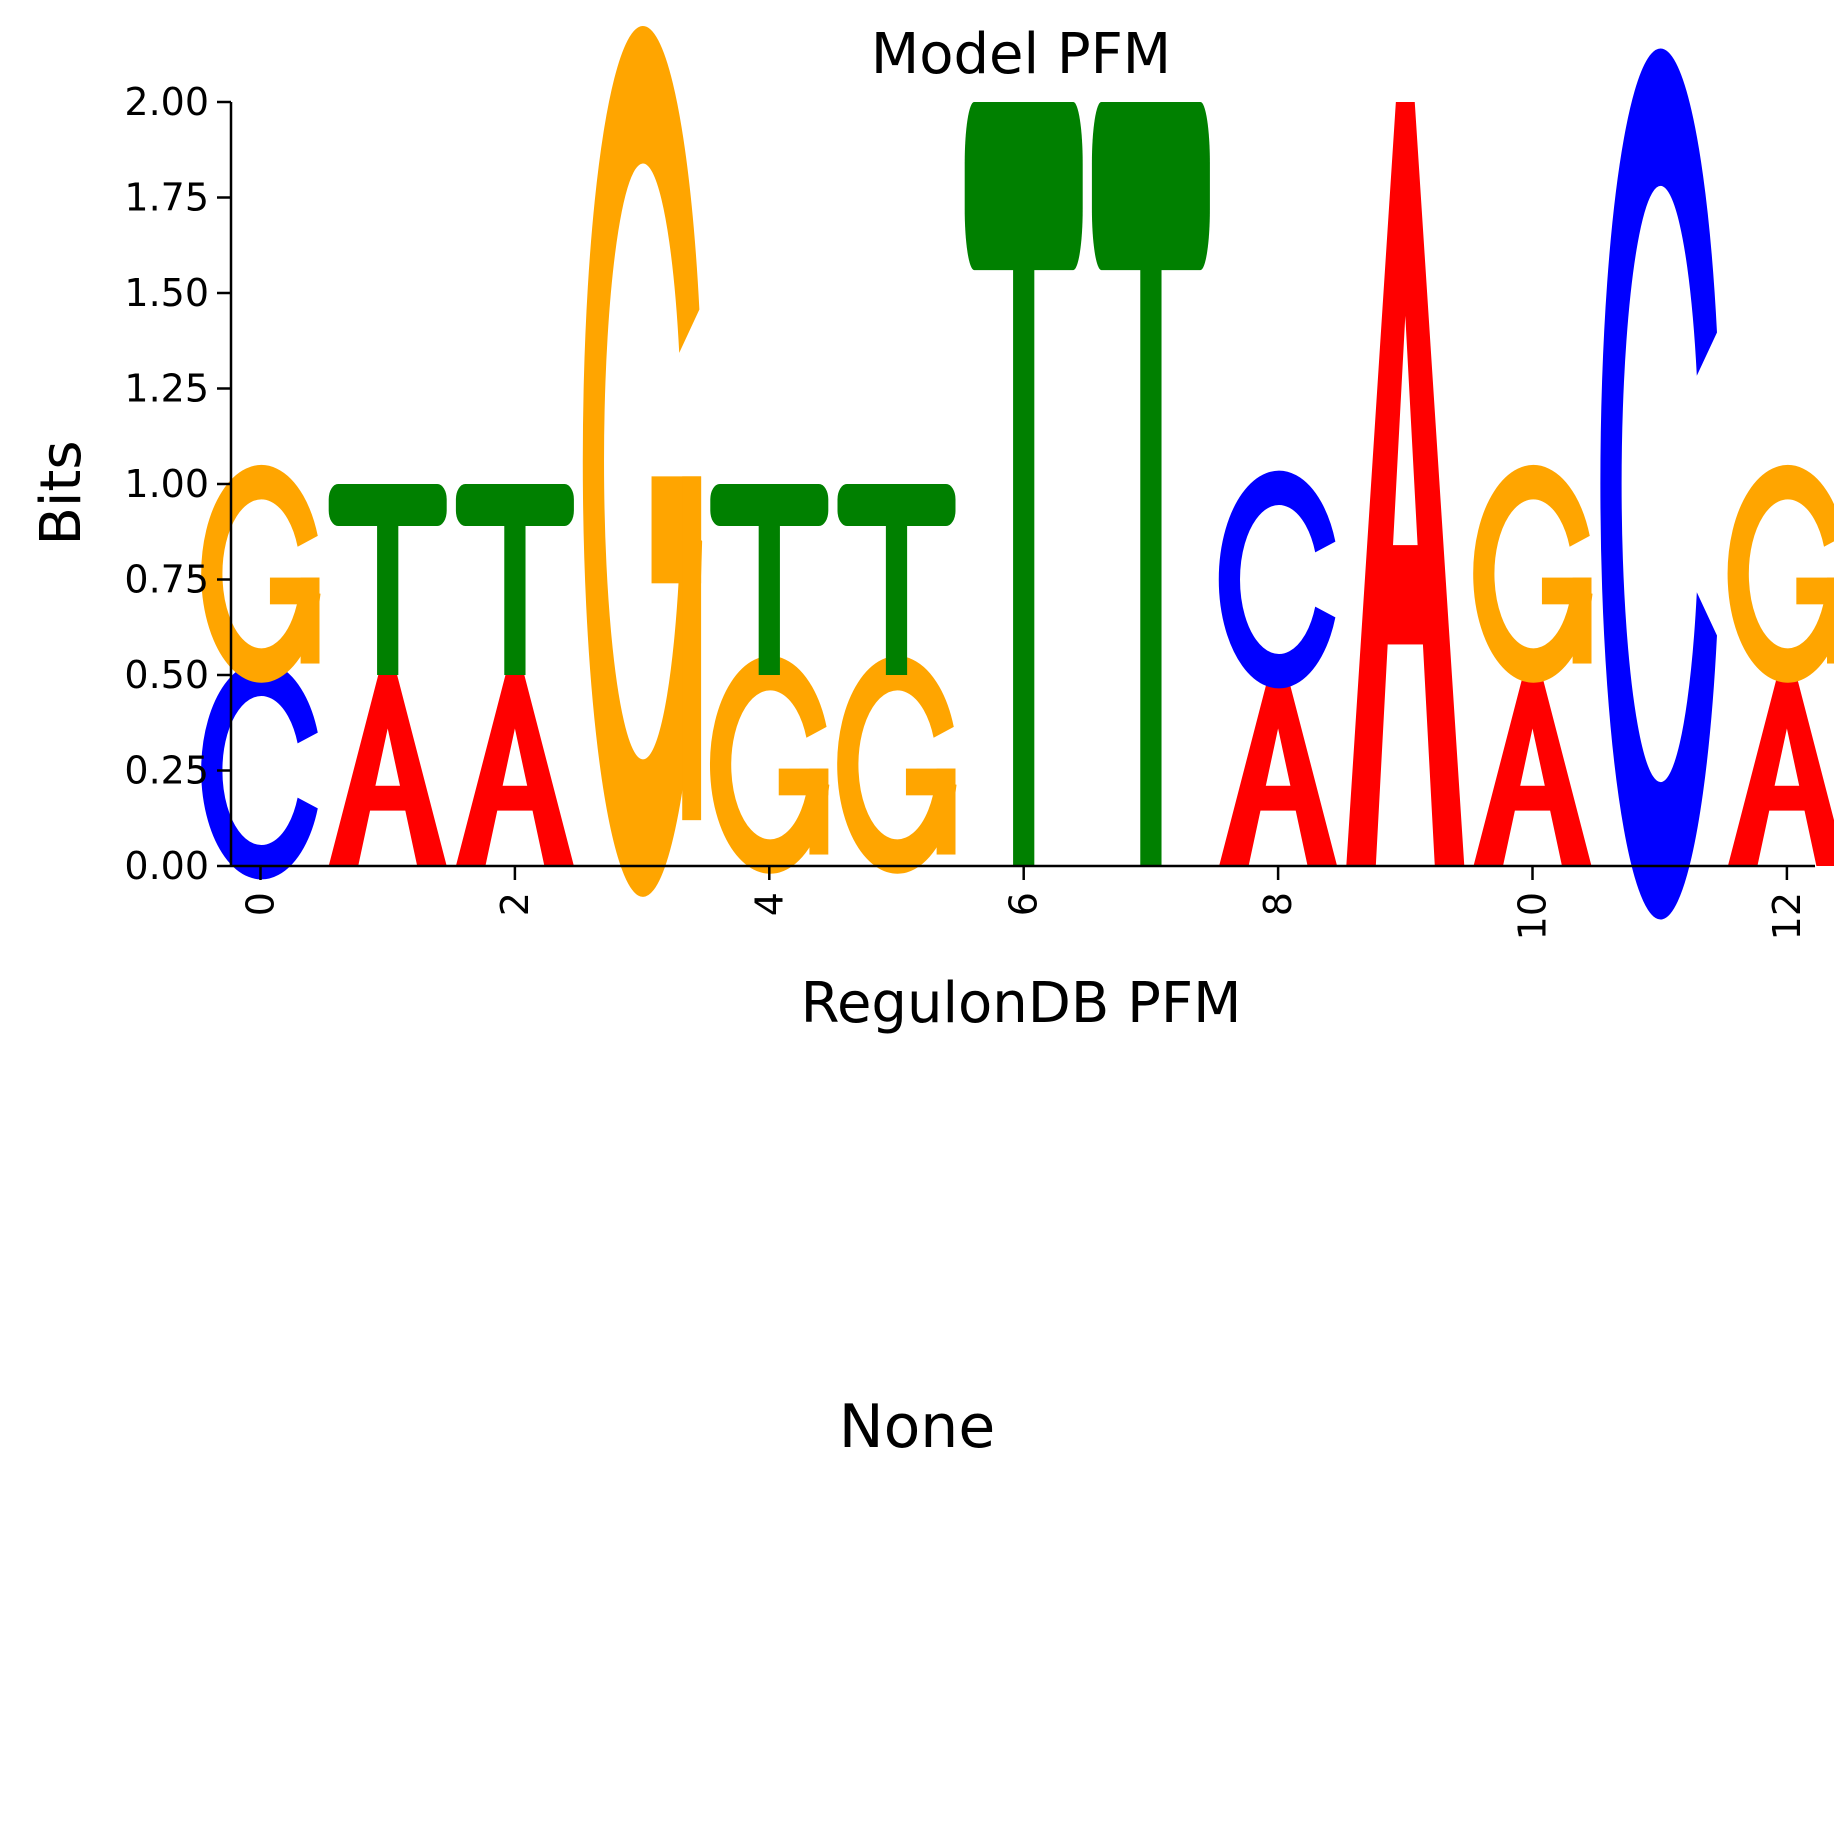 Image resolution: width=1834 pixels, height=1839 pixels. Describe the element at coordinates (166, 389) in the screenshot. I see `y-tick-label: 1.25` at that location.